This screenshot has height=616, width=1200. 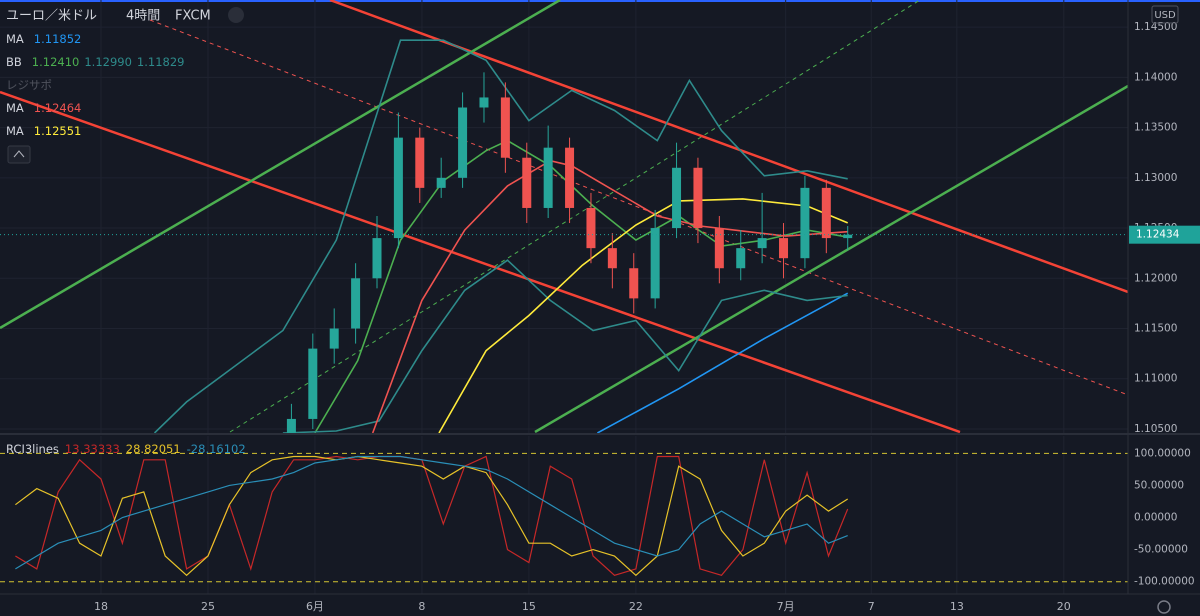 I want to click on y-tick-label: 1.12000, so click(x=1155, y=278).